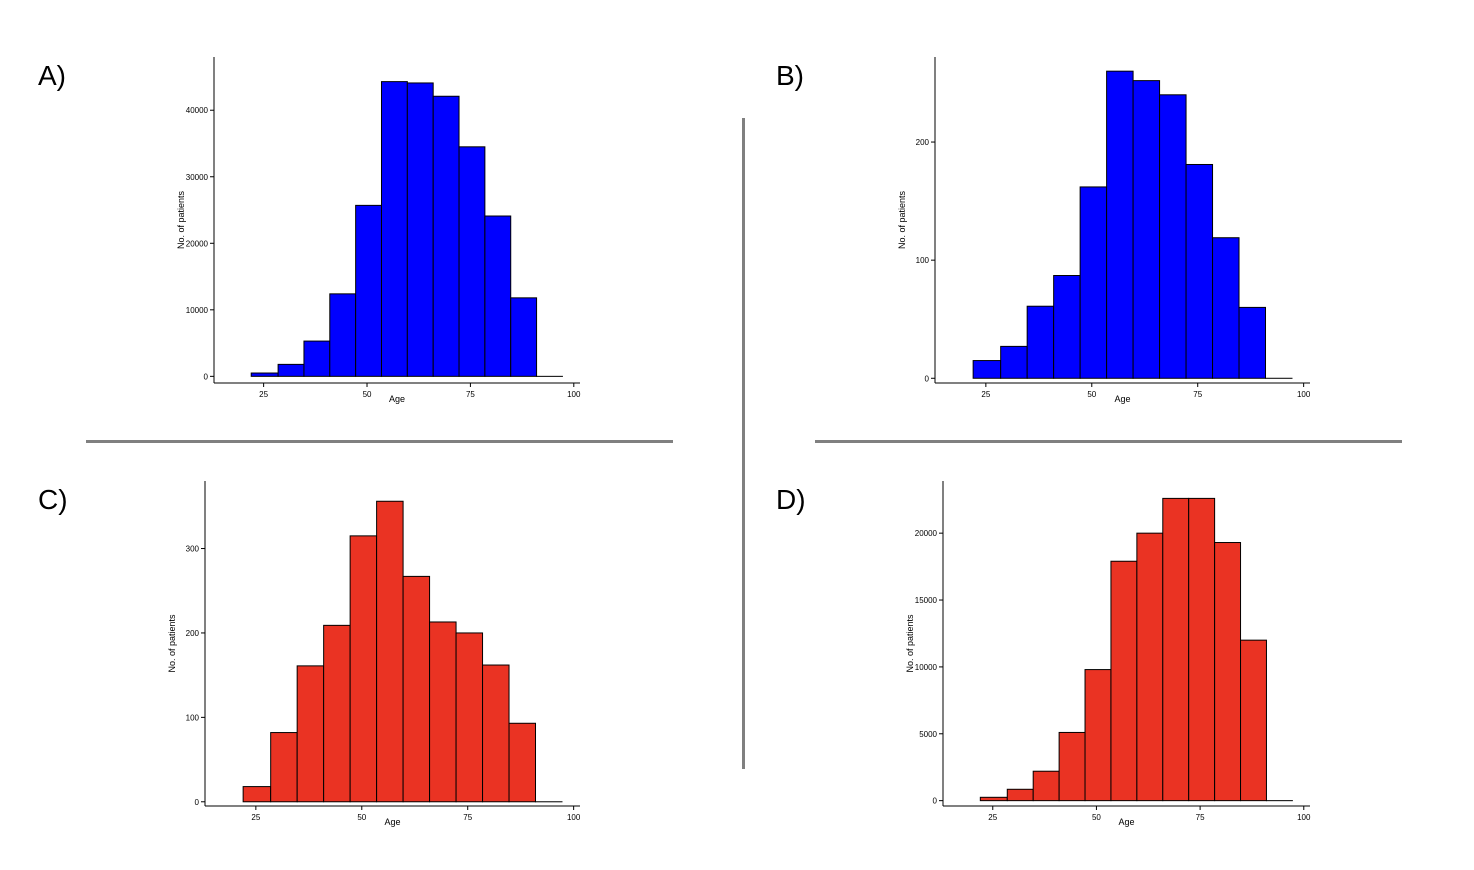 This screenshot has height=870, width=1474. Describe the element at coordinates (52, 75) in the screenshot. I see `panel-label-a: A)` at that location.